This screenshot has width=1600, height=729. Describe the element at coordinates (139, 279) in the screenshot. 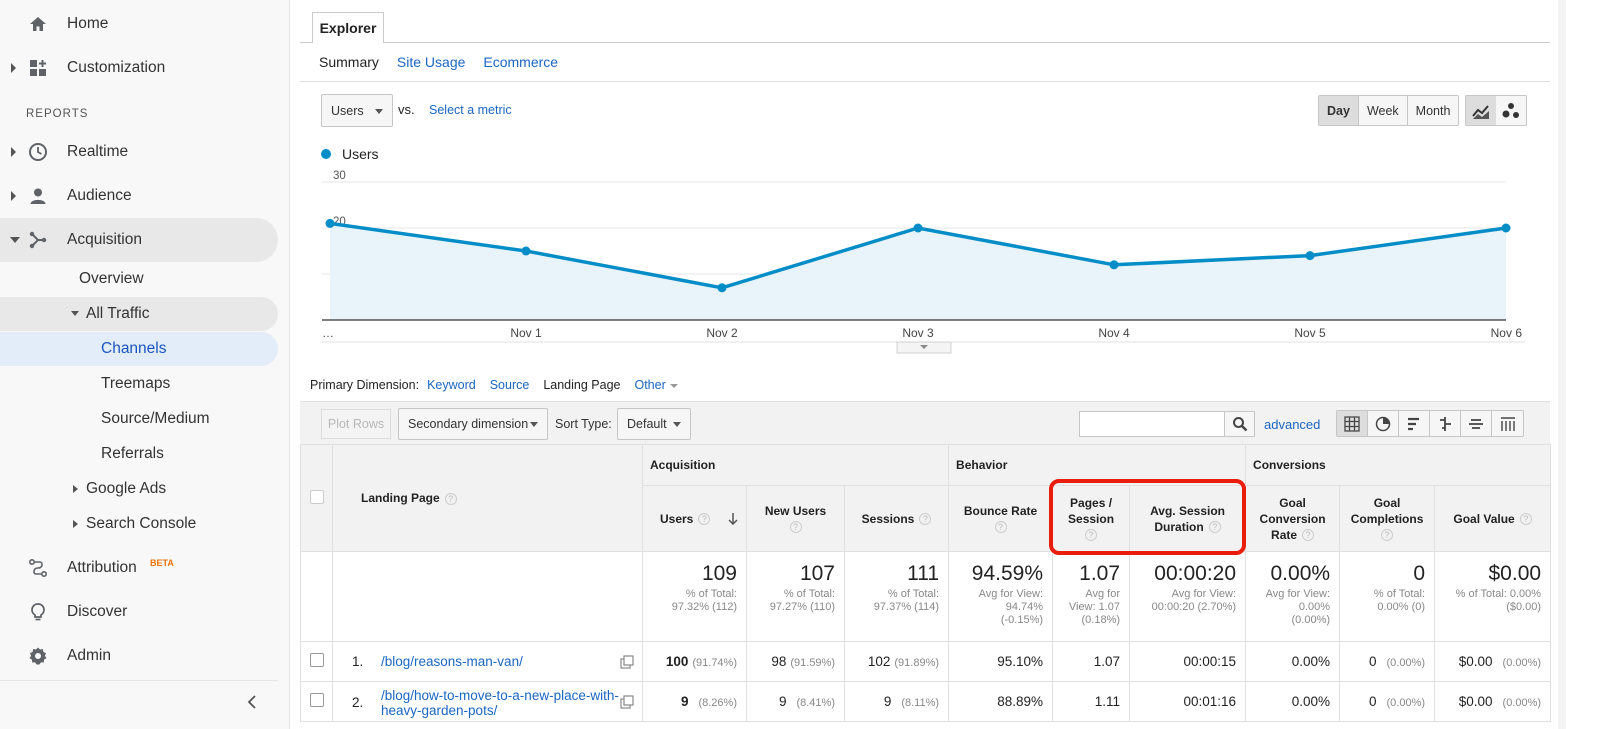

I see `sidebar-item-overview: Overview` at that location.